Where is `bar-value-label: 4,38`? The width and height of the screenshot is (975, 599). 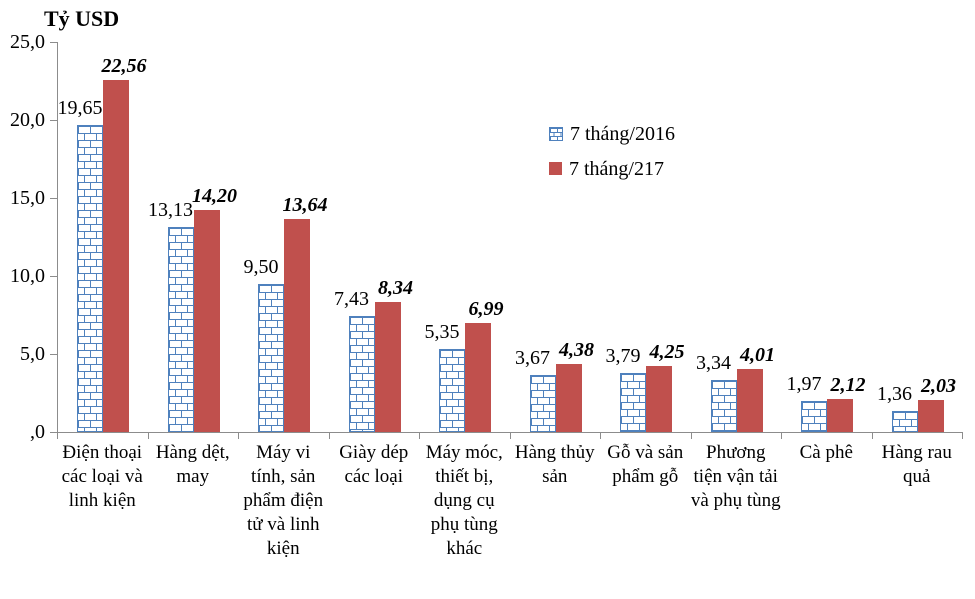 bar-value-label: 4,38 is located at coordinates (576, 349).